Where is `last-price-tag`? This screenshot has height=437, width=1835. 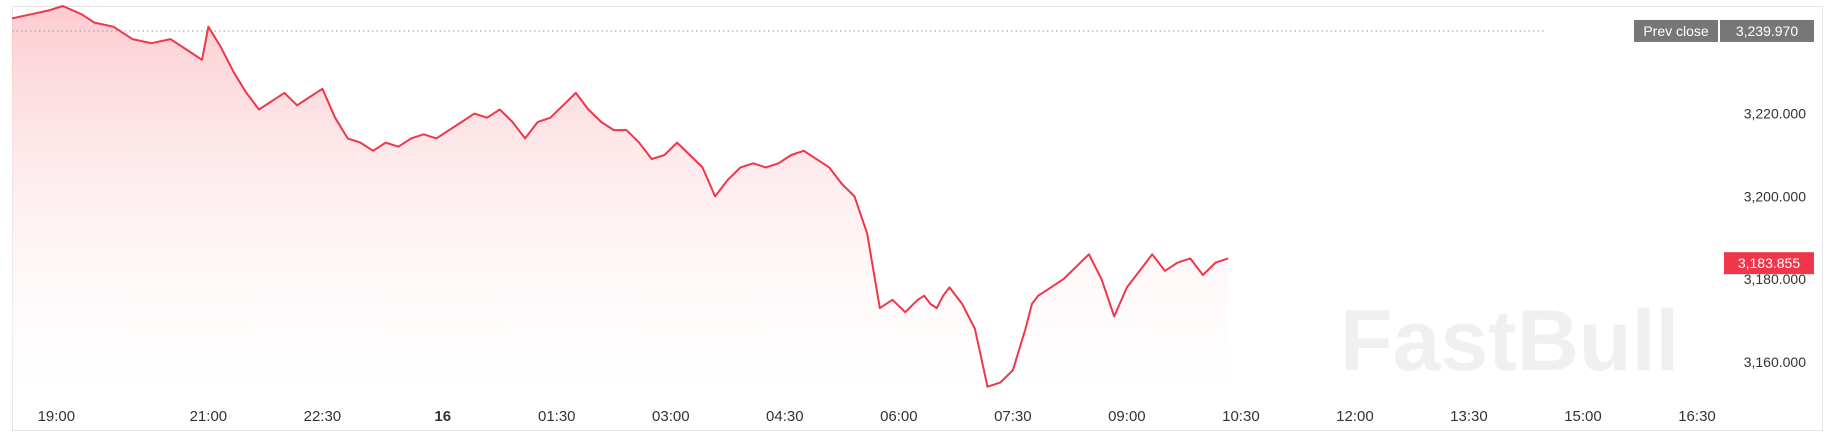
last-price-tag is located at coordinates (1769, 263).